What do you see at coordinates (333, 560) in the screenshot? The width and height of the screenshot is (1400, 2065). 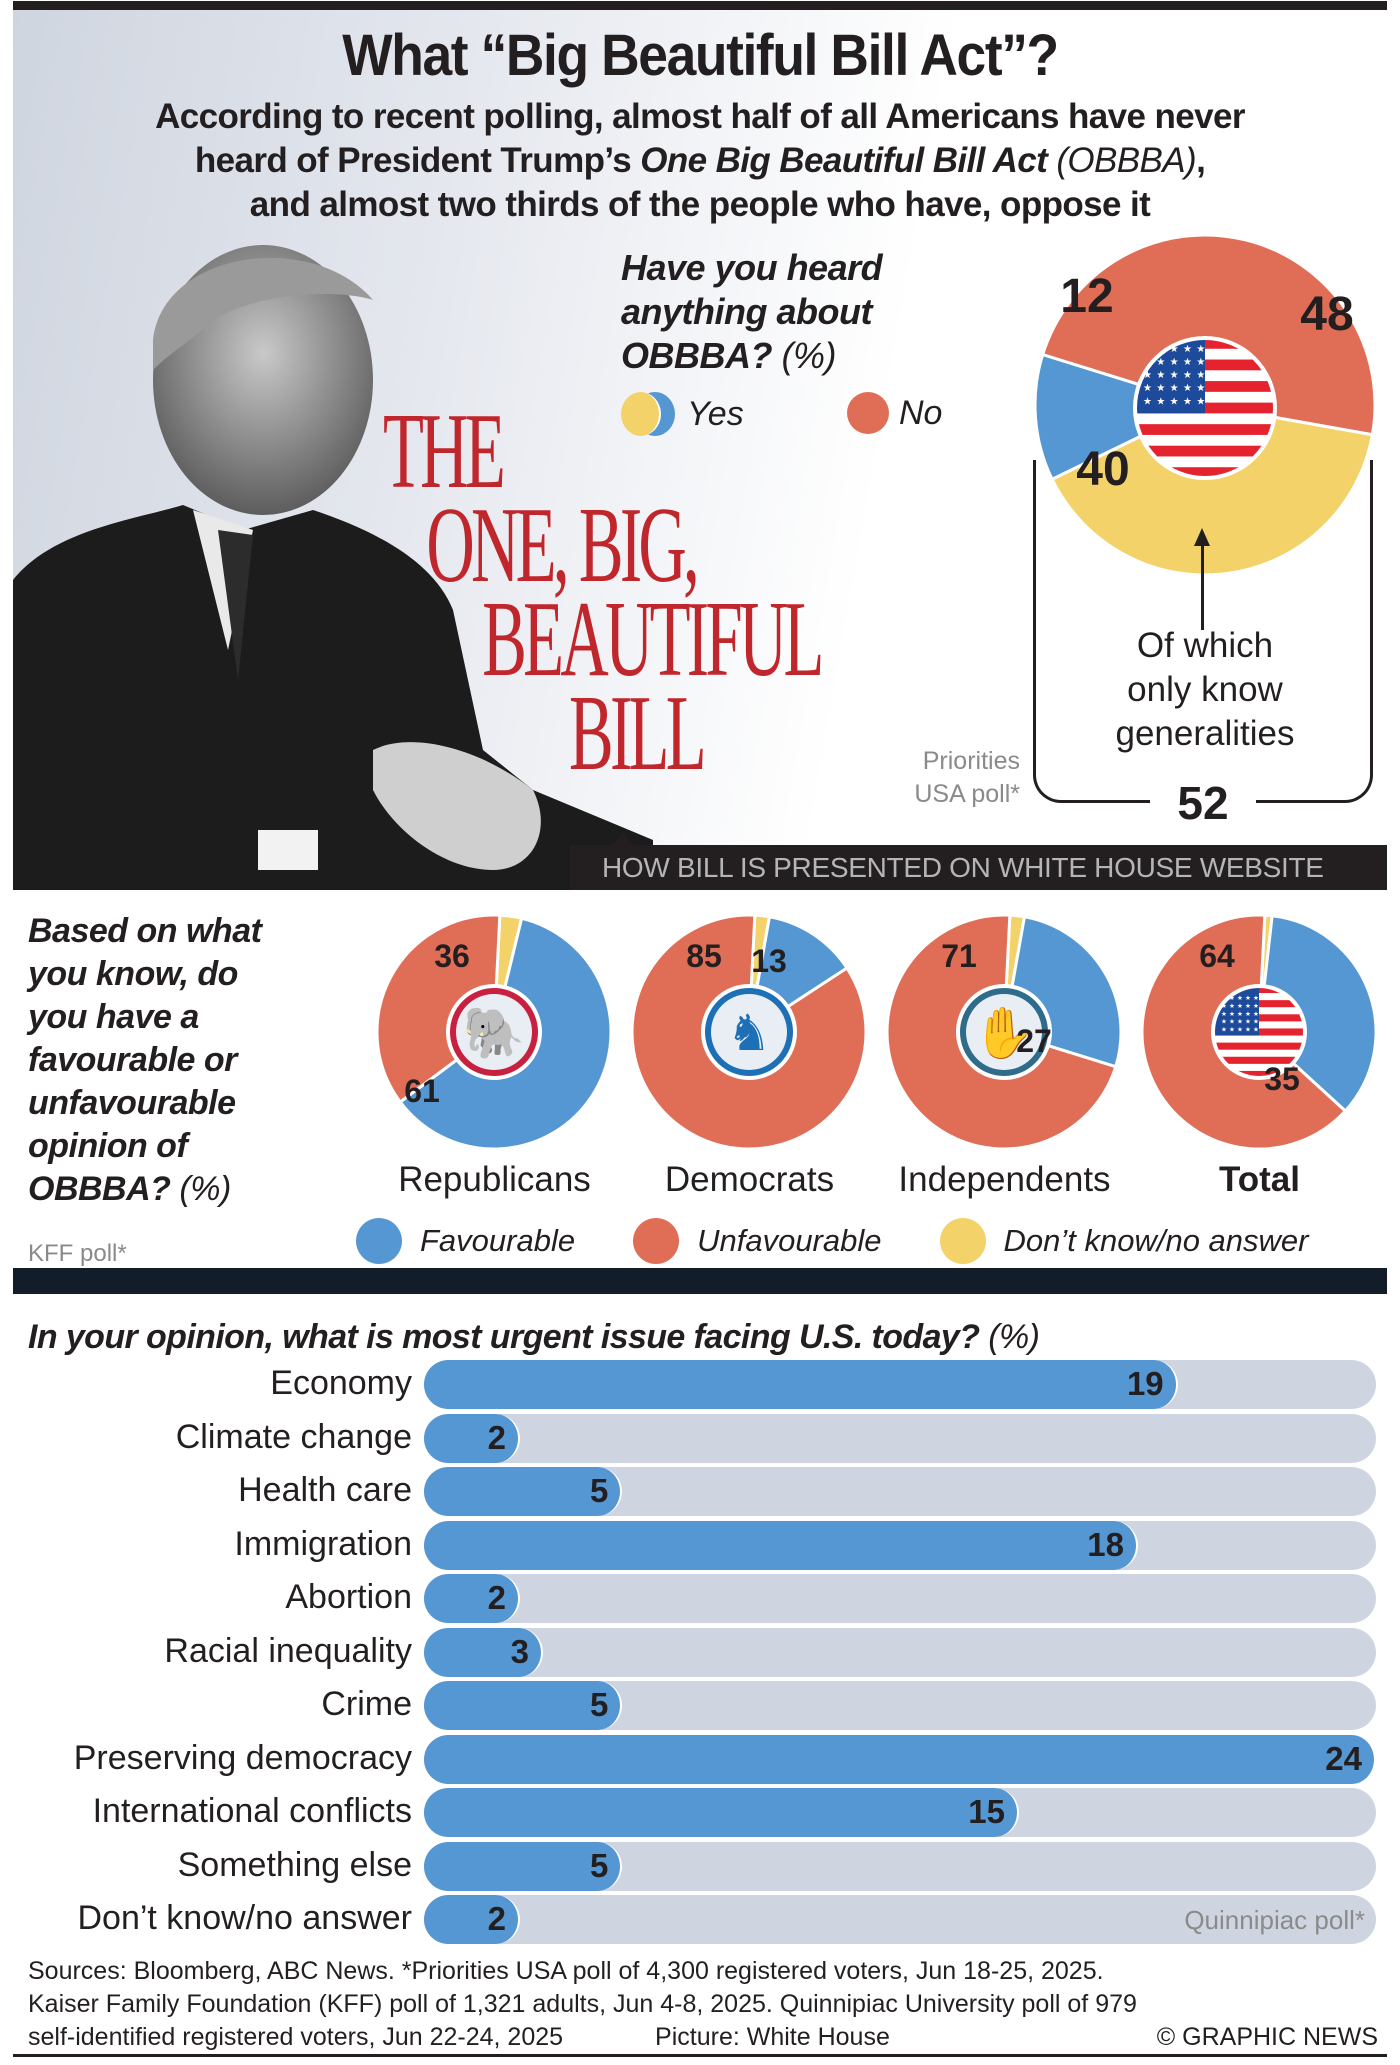 I see `trump-portrait-photo` at bounding box center [333, 560].